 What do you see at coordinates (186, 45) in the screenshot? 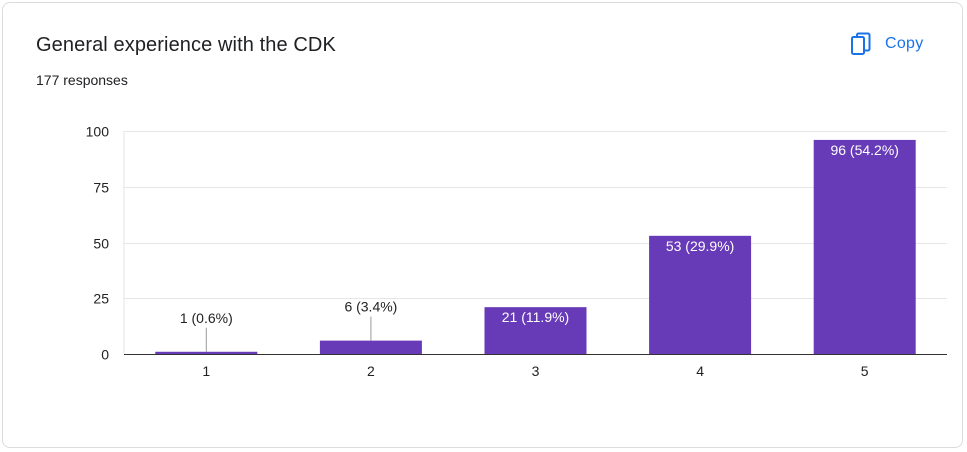
I see `chart-title: General experience with the CDK` at bounding box center [186, 45].